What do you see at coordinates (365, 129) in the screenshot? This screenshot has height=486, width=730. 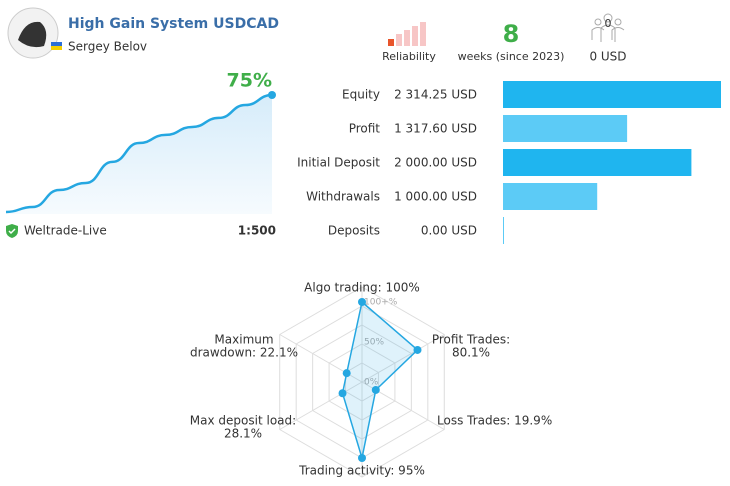 I see `balance-label: Profit` at bounding box center [365, 129].